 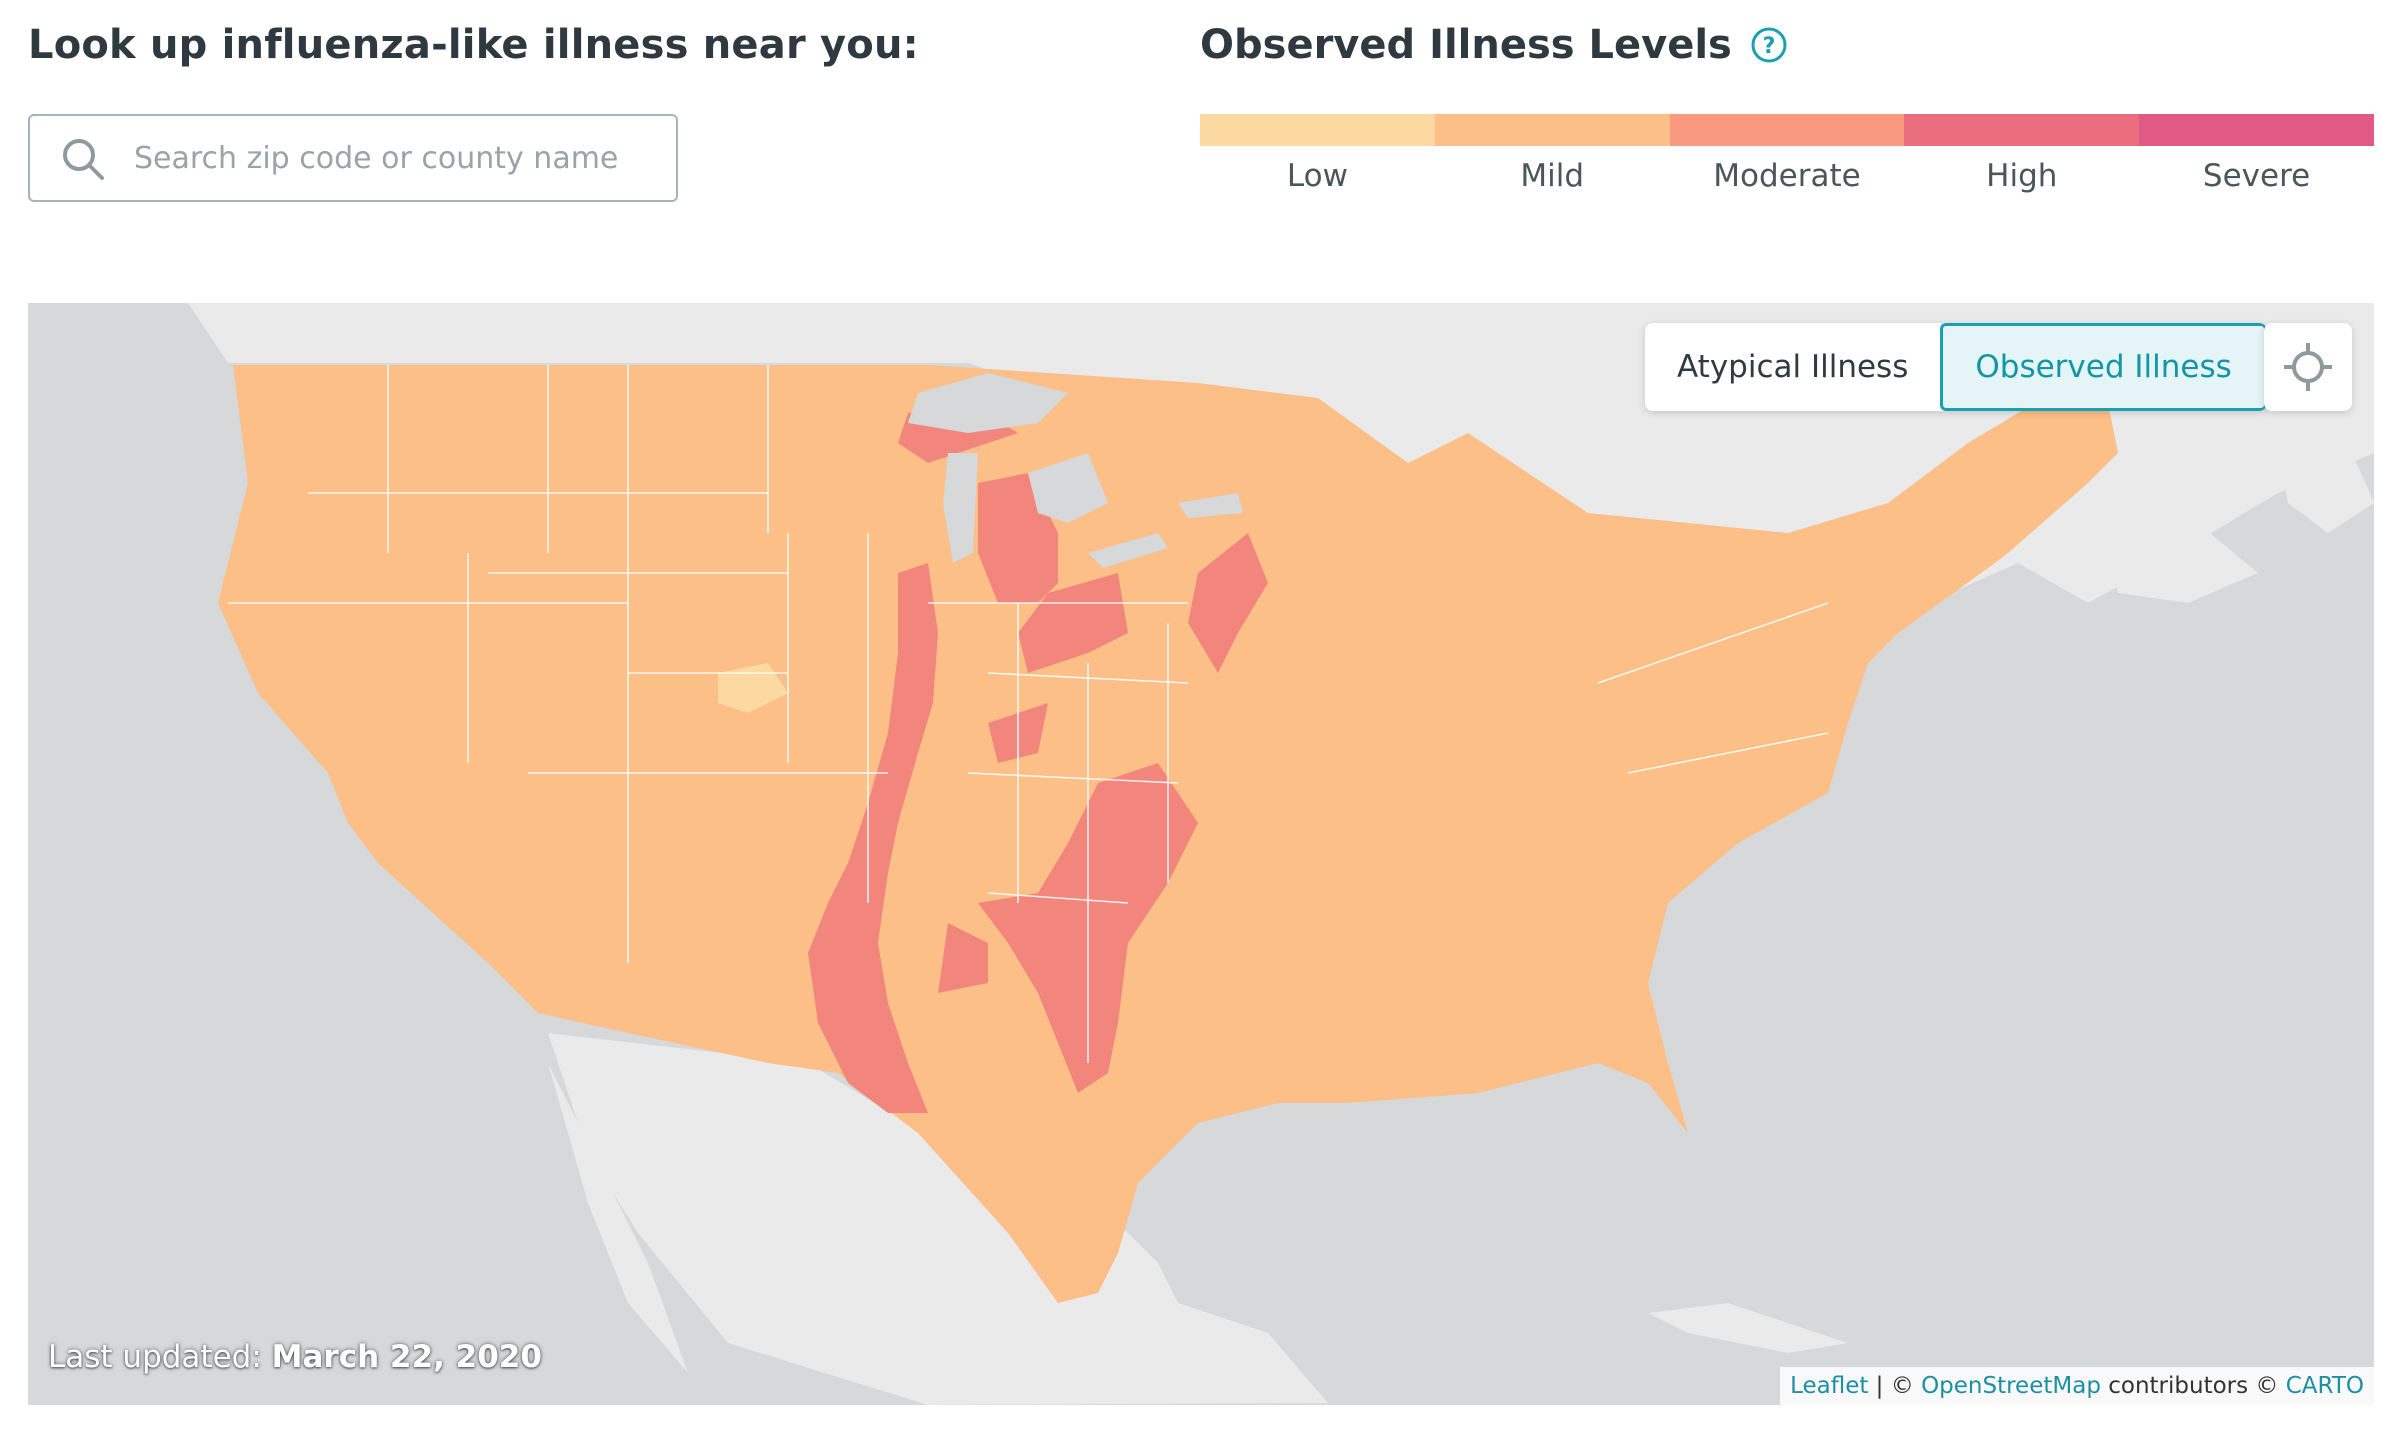 I want to click on legend-label-low: Low, so click(x=1317, y=176).